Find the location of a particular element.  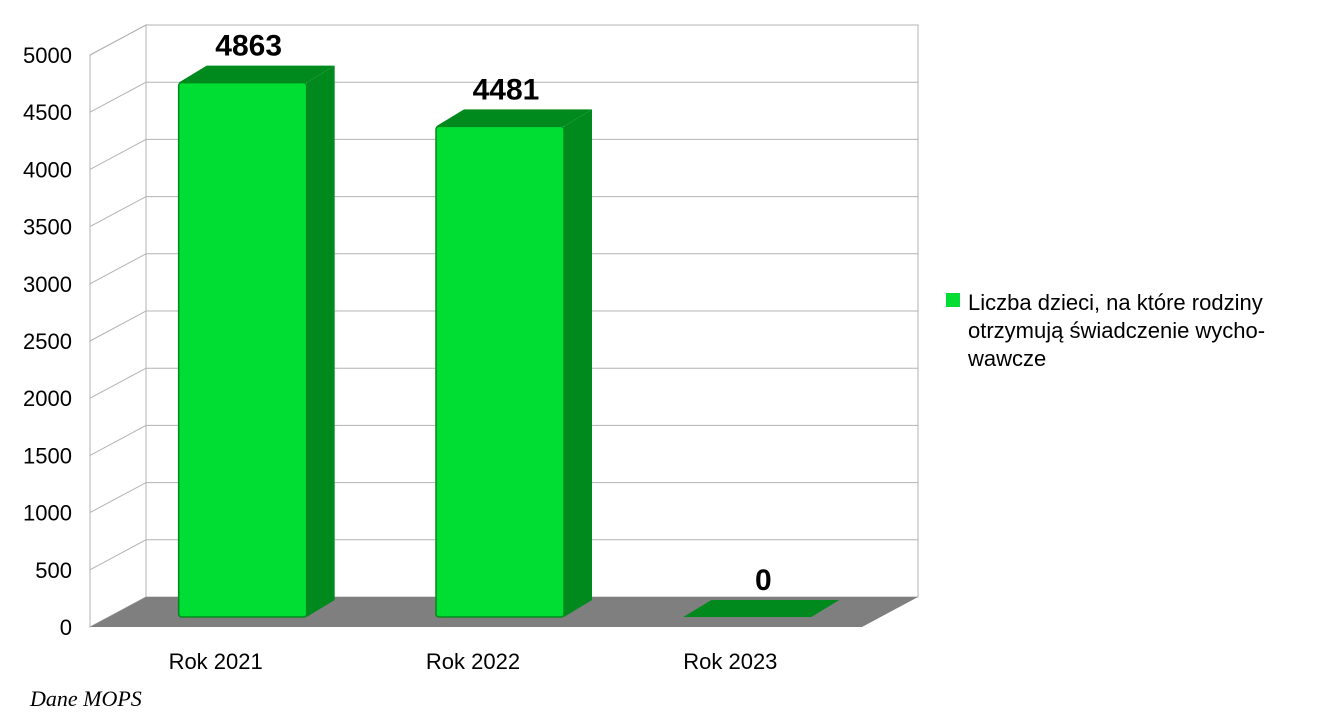

legend-line-1: Liczba dzieci, na które rodziny is located at coordinates (1115, 302).